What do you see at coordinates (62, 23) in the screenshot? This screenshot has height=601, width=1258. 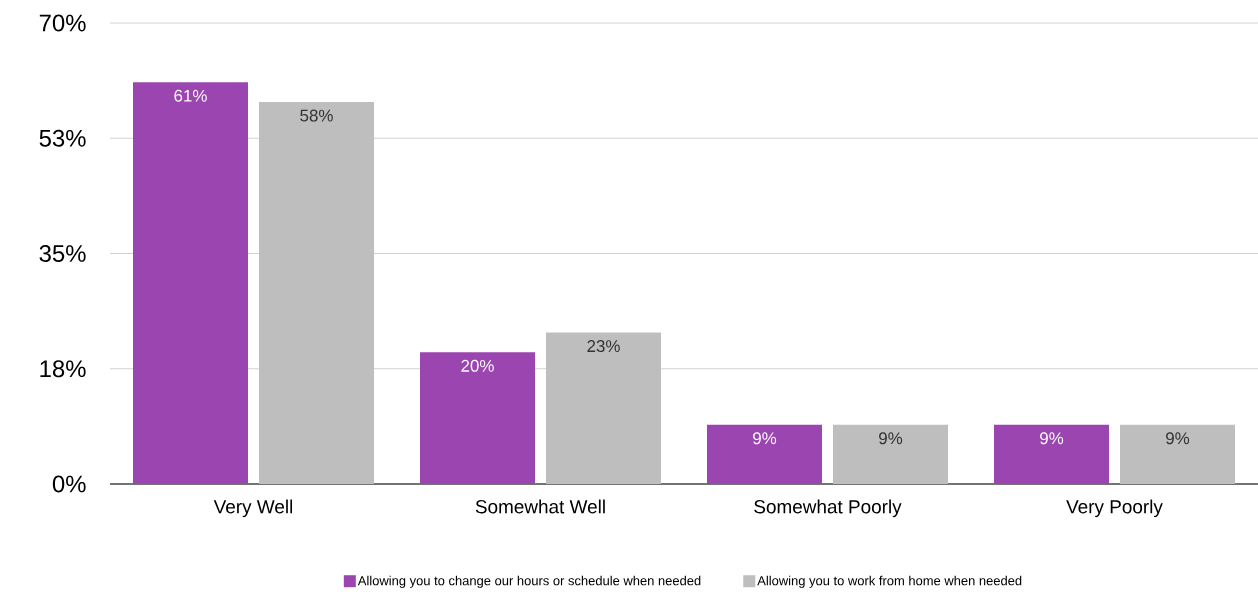 I see `y-tick-label: 70%` at bounding box center [62, 23].